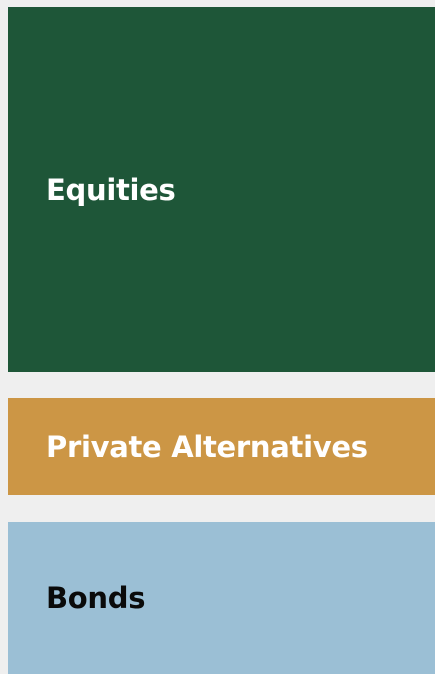  I want to click on block-label: Equities, so click(111, 189).